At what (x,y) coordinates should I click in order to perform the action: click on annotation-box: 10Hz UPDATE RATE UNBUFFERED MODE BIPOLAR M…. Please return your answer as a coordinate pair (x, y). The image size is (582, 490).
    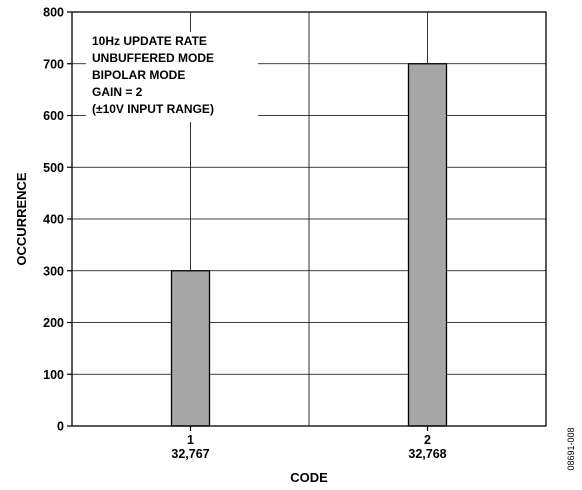
    Looking at the image, I should click on (172, 77).